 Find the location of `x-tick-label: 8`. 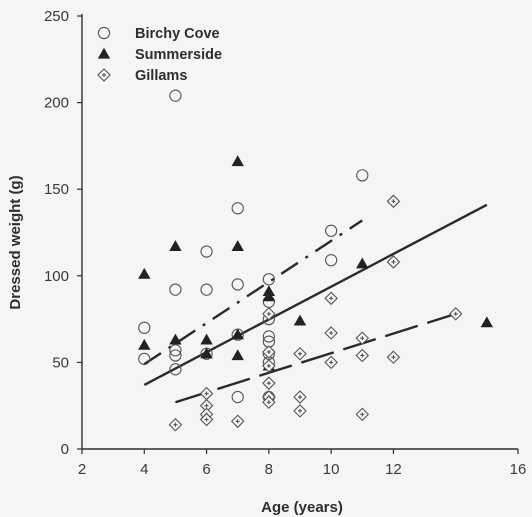

x-tick-label: 8 is located at coordinates (269, 469).